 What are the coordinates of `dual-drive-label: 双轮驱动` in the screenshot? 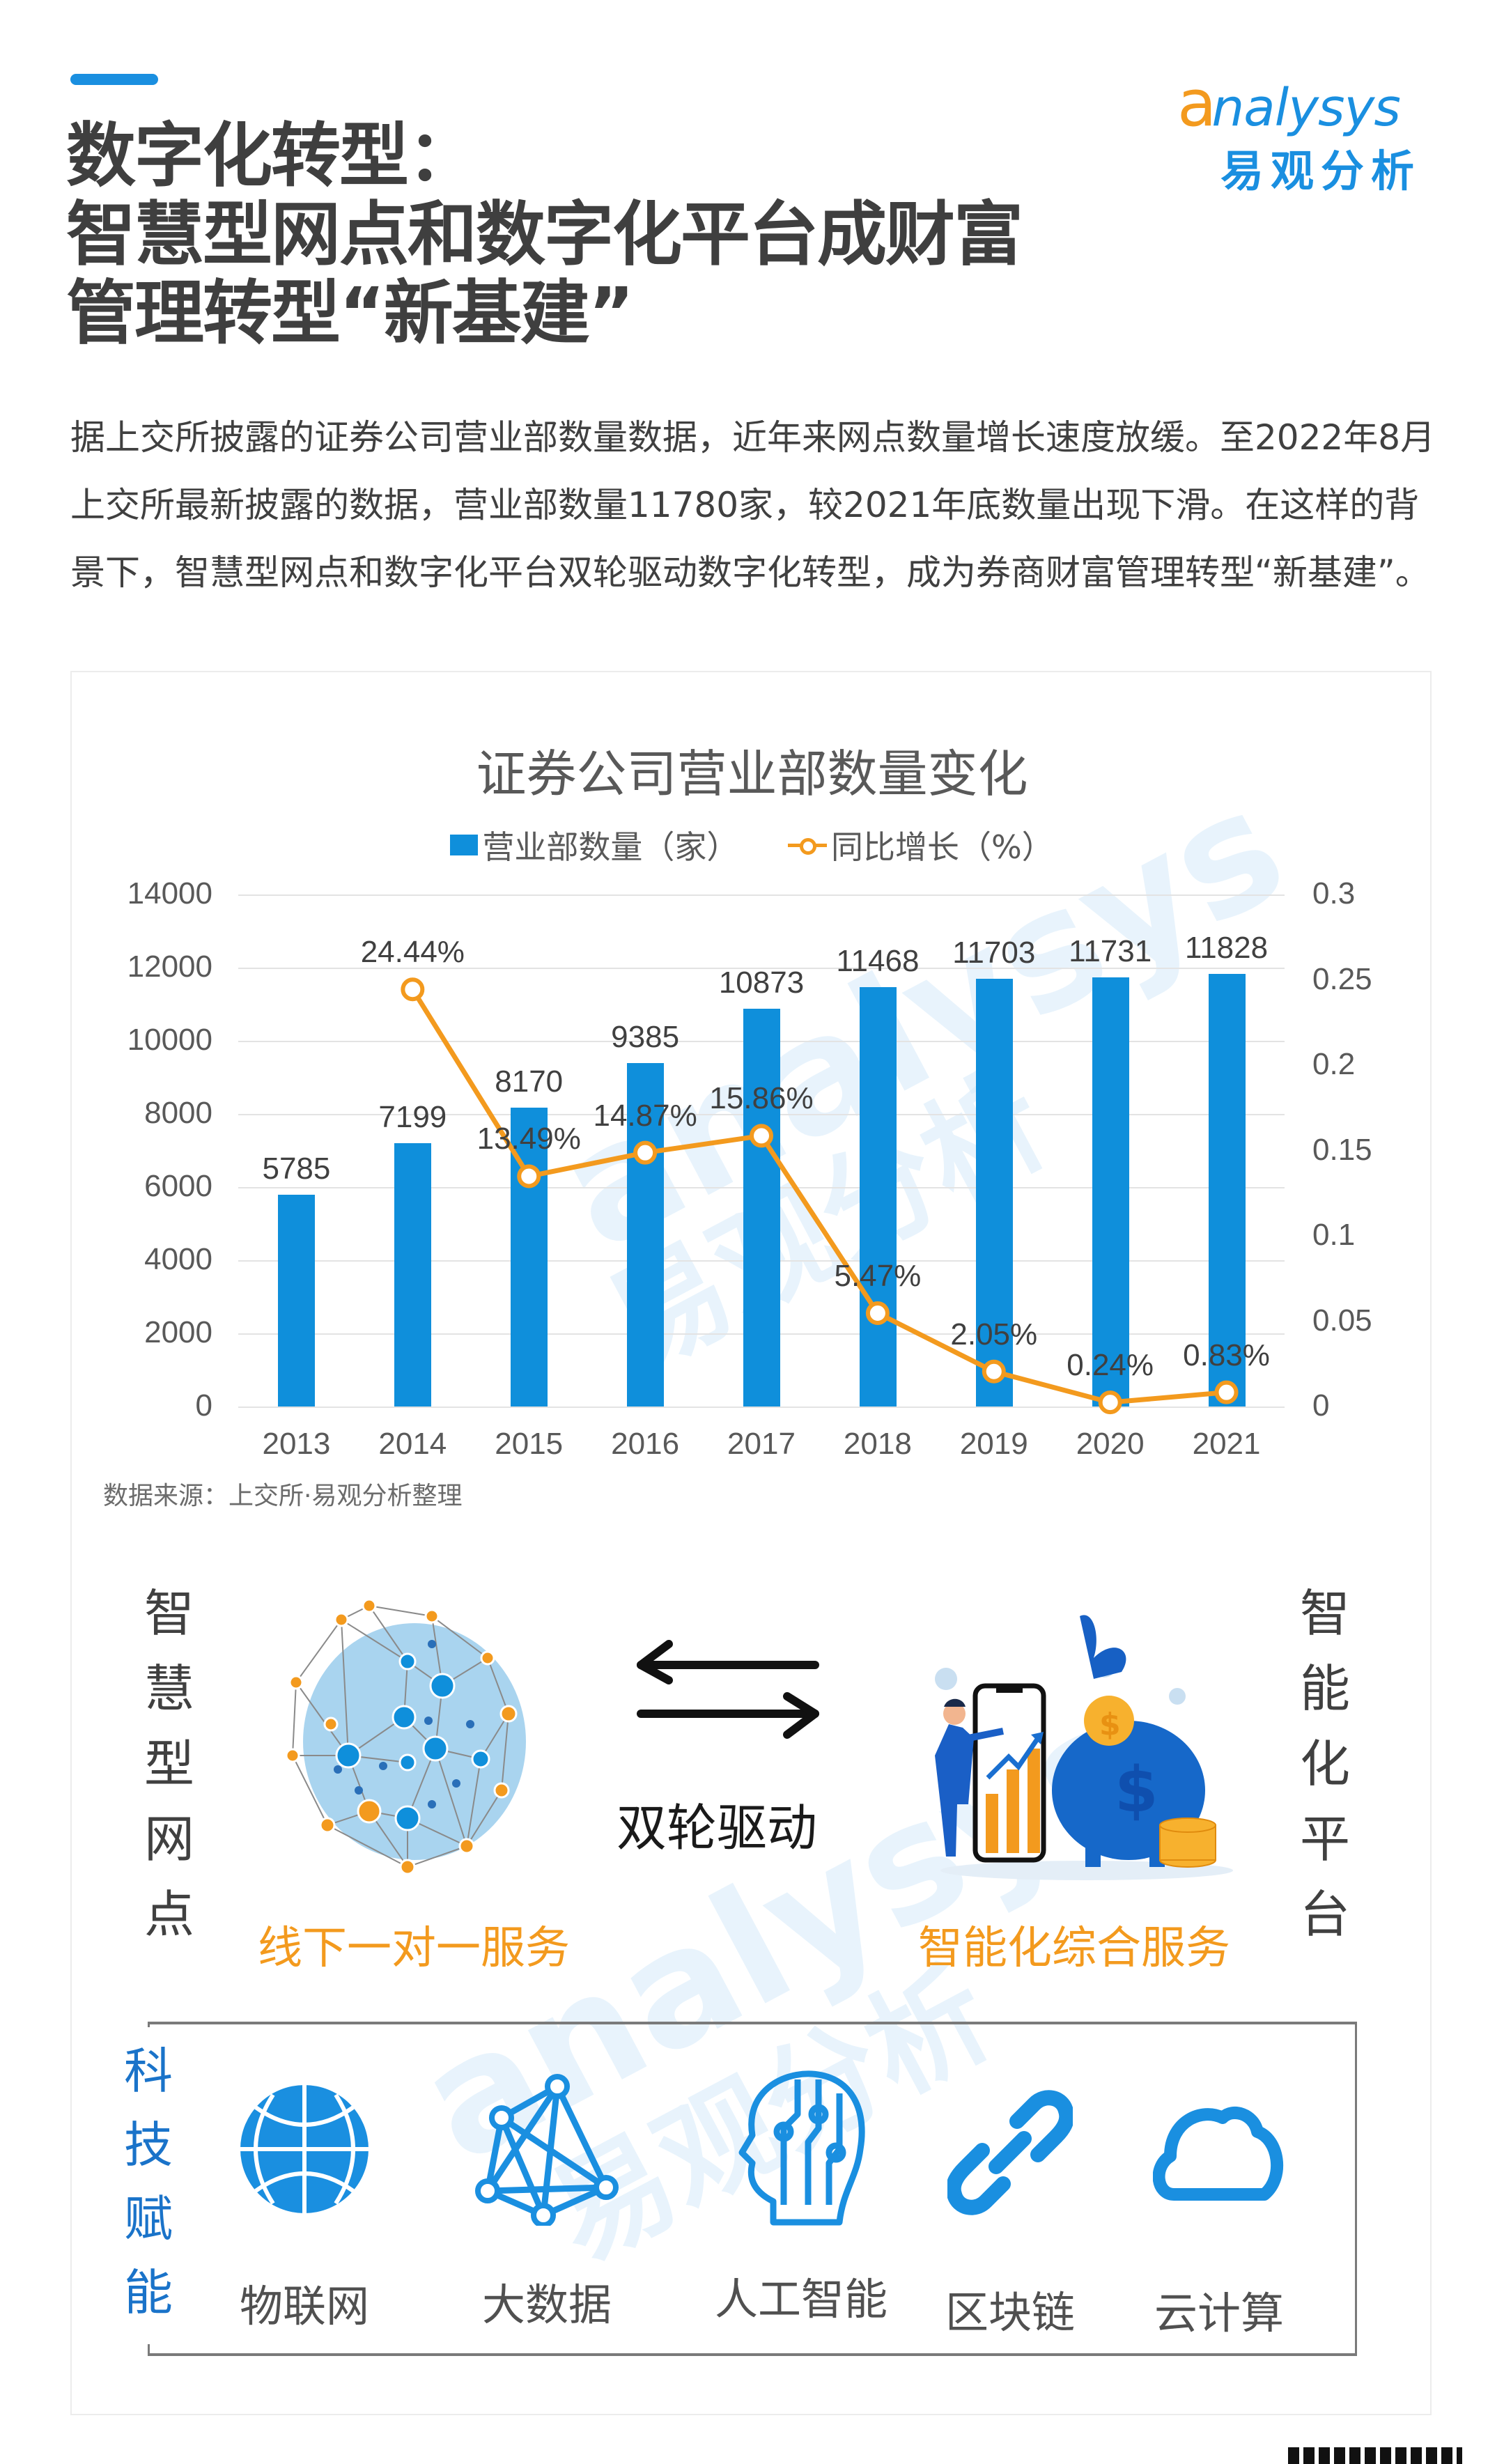 It's located at (717, 1828).